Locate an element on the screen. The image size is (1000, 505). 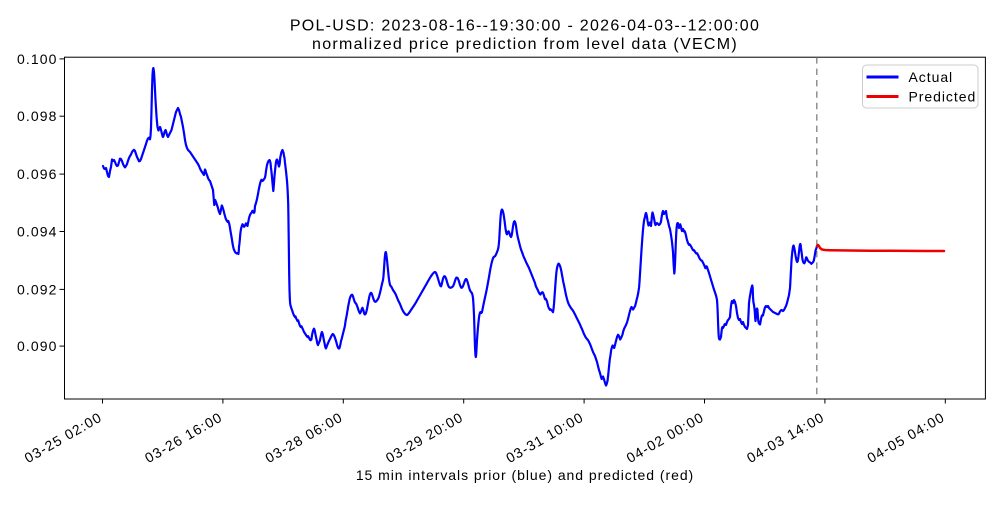
svg-text: Predicted is located at coordinates (943, 96).